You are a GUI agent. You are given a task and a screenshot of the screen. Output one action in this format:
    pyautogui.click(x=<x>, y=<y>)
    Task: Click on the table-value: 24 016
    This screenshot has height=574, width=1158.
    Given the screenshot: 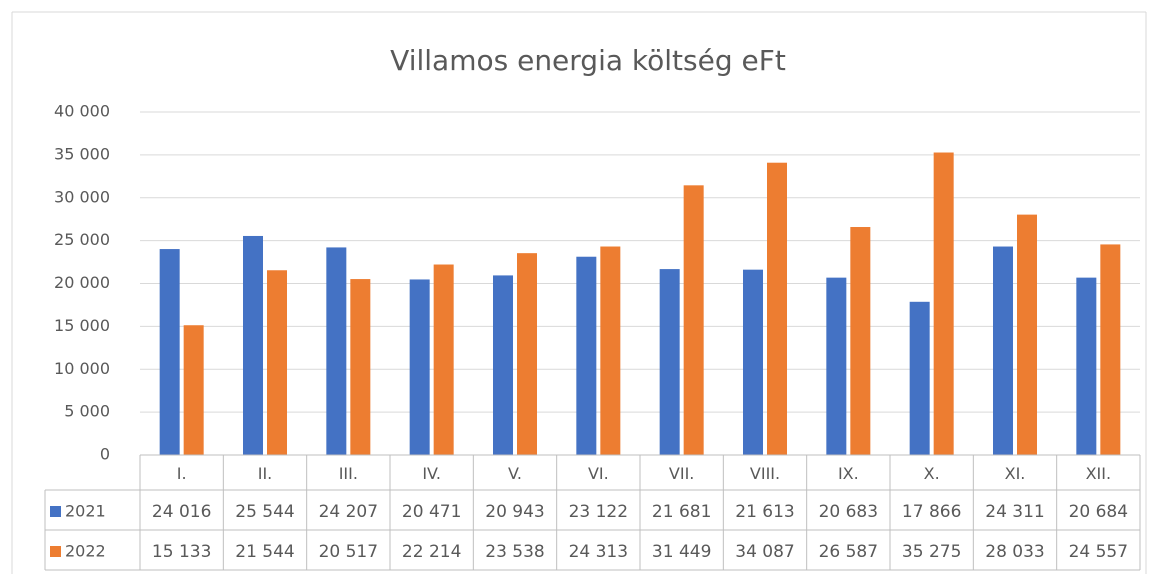 What is the action you would take?
    pyautogui.click(x=181, y=512)
    